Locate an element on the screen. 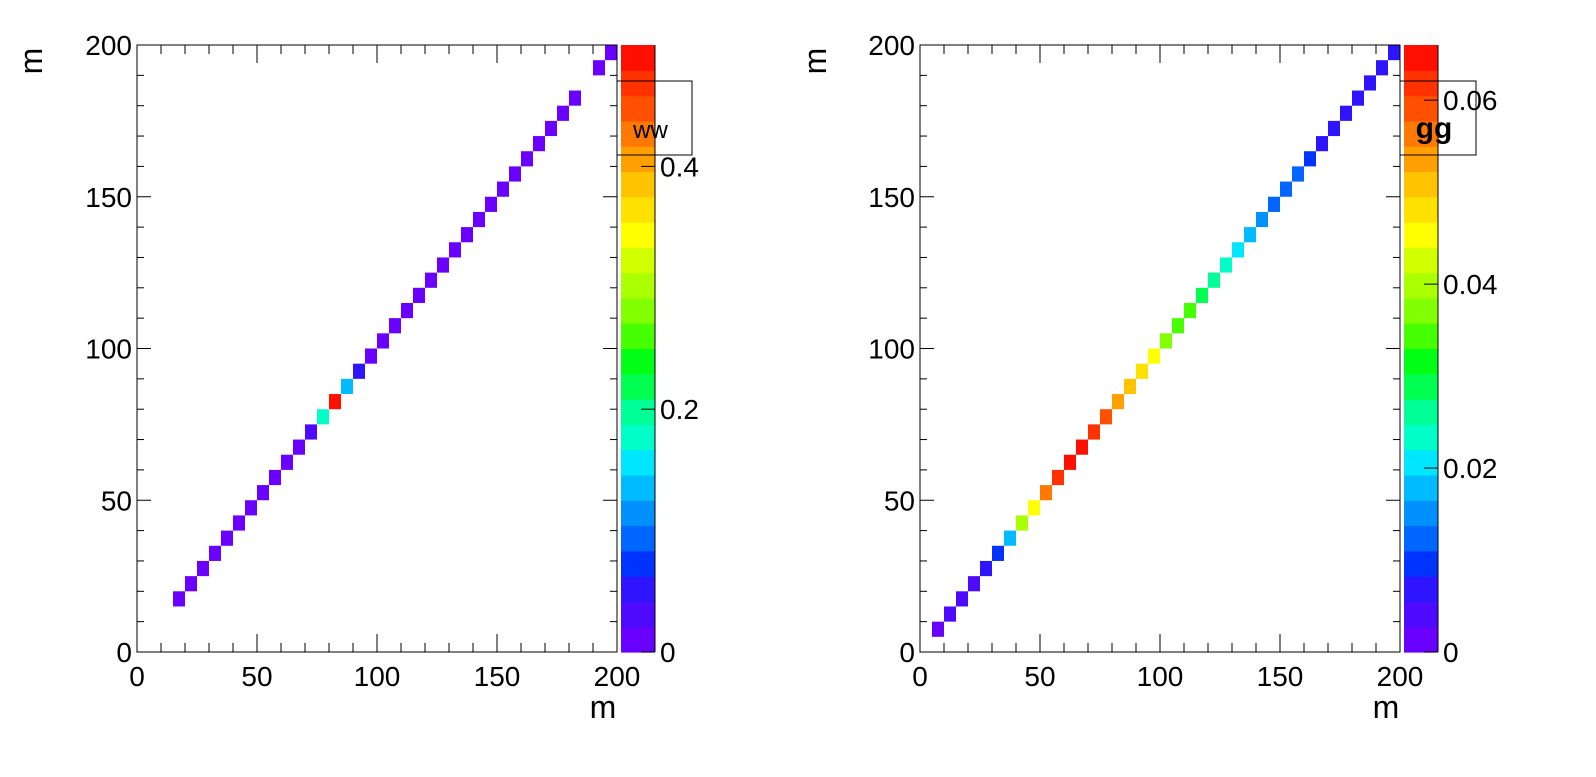 Image resolution: width=1596 pixels, height=777 pixels. color-scale-tick-label: 0.4 is located at coordinates (679, 166).